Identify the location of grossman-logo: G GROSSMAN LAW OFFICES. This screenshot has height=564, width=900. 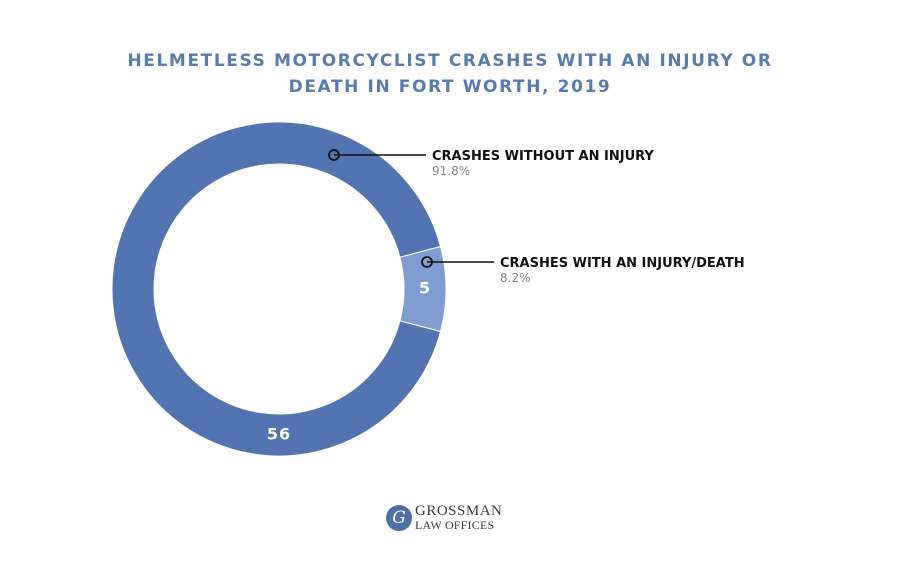
(444, 518).